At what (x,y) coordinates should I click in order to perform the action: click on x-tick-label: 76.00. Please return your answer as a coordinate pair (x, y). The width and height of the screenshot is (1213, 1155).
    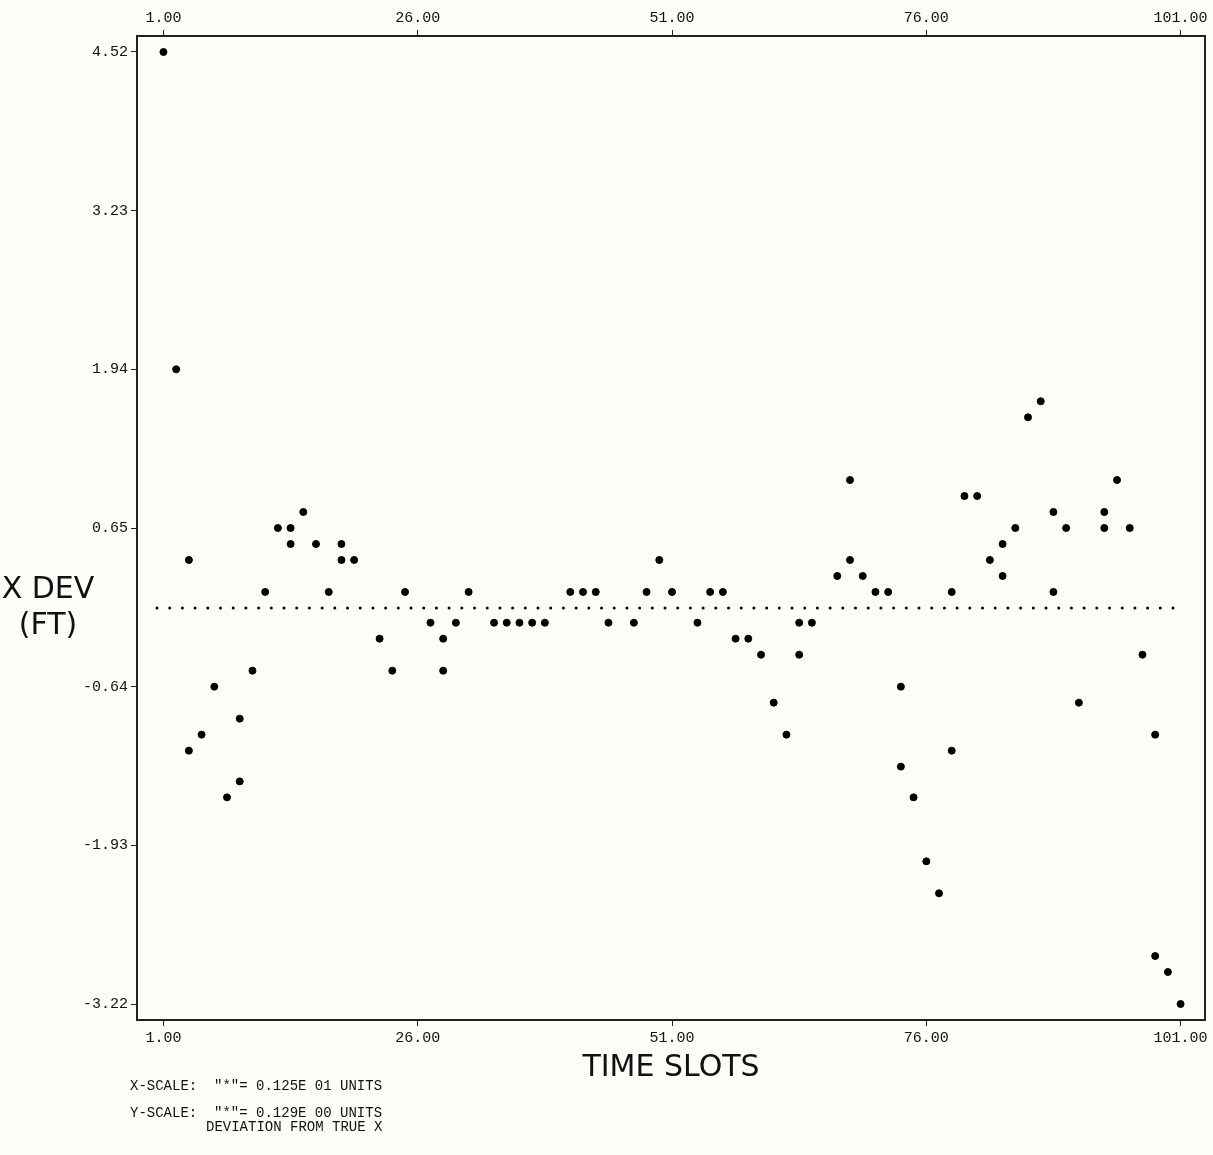
    Looking at the image, I should click on (926, 18).